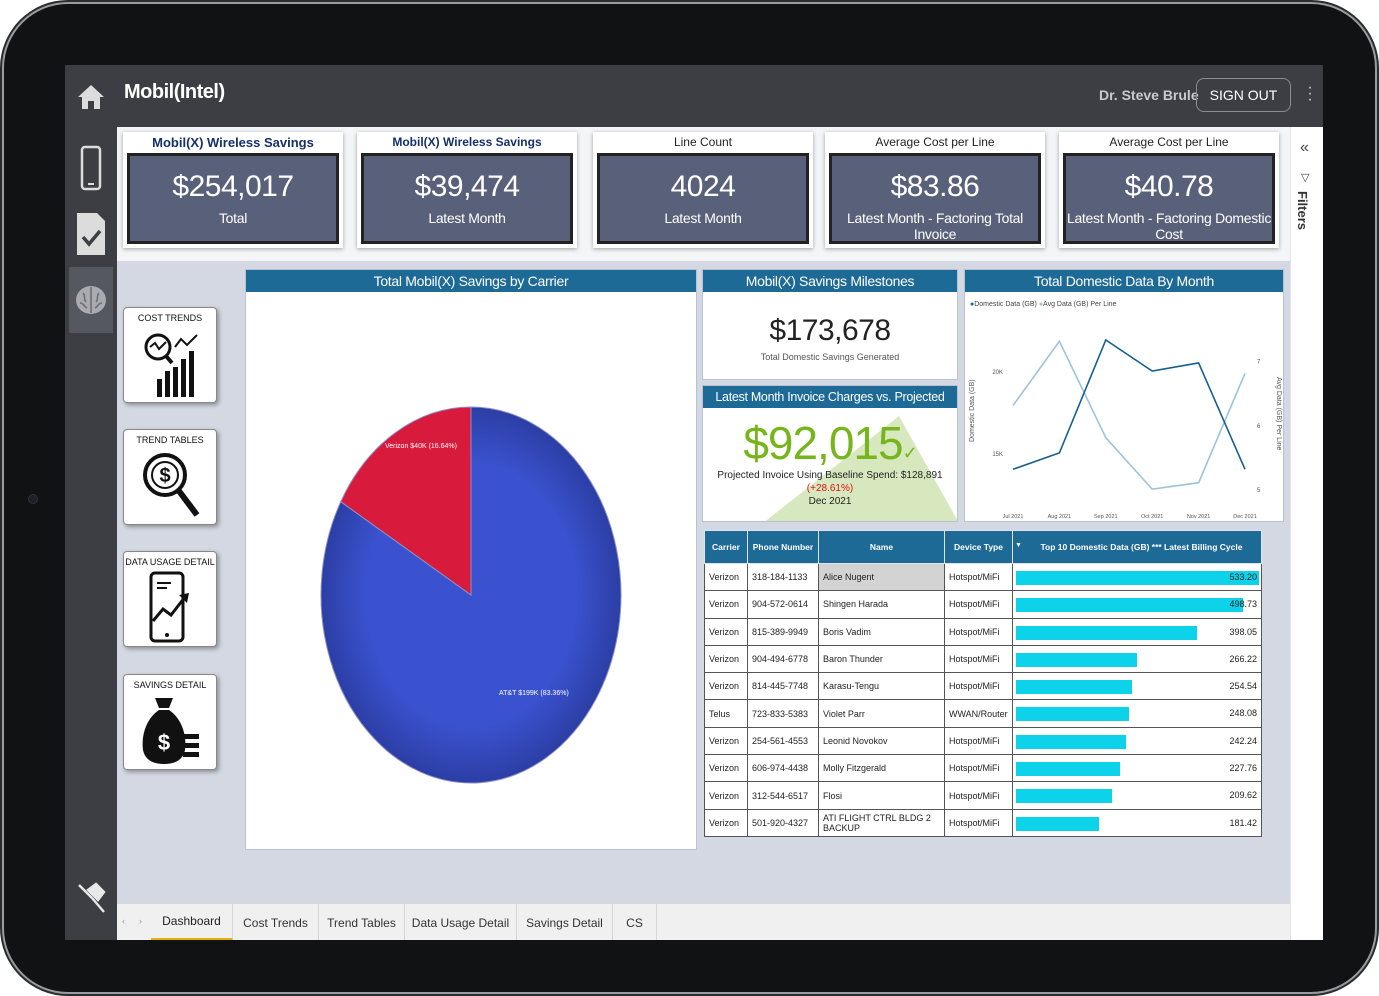 Image resolution: width=1379 pixels, height=996 pixels. Describe the element at coordinates (170, 477) in the screenshot. I see `nav-card-trend-tables: TREND TABLES $` at that location.